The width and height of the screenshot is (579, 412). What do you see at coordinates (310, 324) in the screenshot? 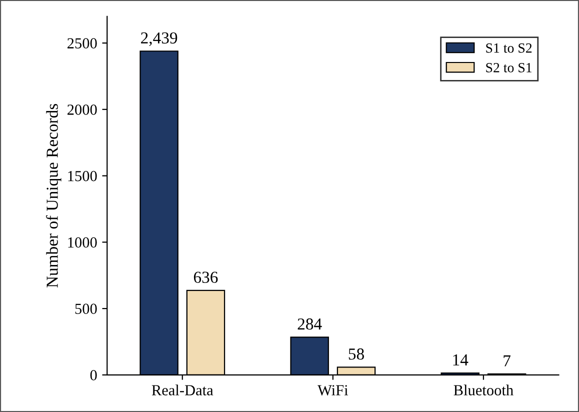
I see `data-label: 284` at bounding box center [310, 324].